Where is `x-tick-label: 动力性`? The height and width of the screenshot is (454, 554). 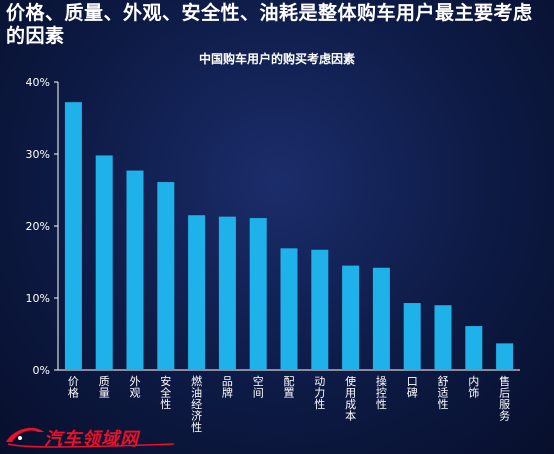
x-tick-label: 动力性 is located at coordinates (319, 393).